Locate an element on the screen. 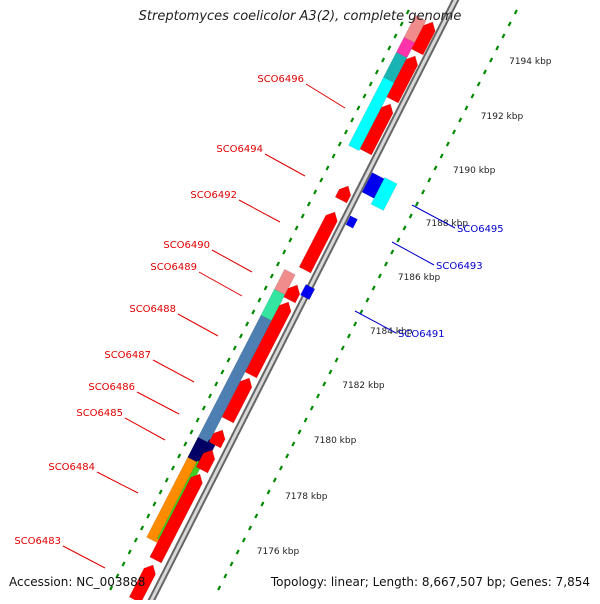 The image size is (600, 604). gene-label-sco6492: SCO6492 is located at coordinates (213, 195).